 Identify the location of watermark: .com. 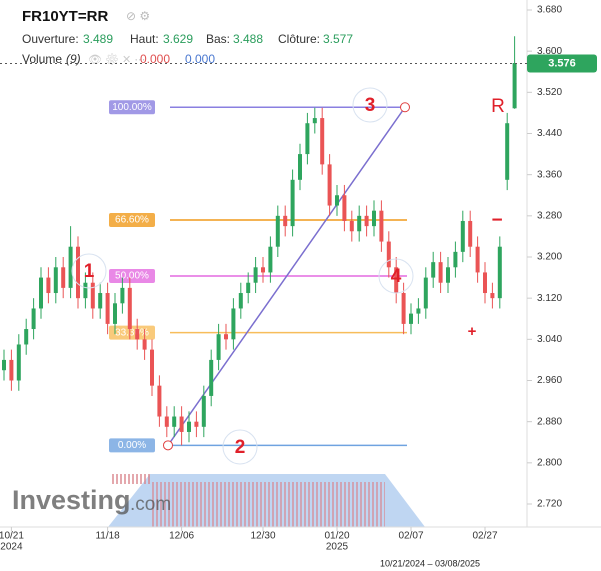
(150, 504).